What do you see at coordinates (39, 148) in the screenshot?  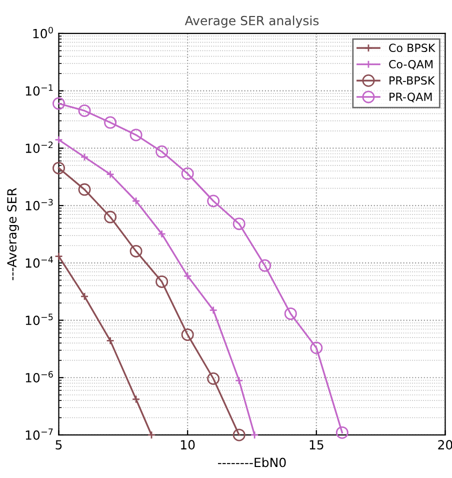 I see `y-tick-label: 10$^{−2}$` at bounding box center [39, 148].